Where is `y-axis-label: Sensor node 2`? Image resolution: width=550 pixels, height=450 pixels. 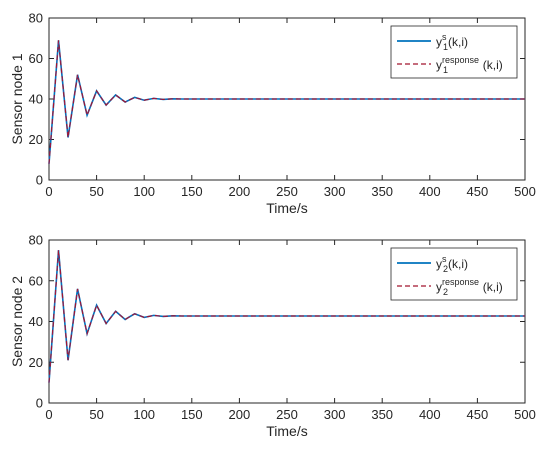
y-axis-label: Sensor node 2 is located at coordinates (17, 321).